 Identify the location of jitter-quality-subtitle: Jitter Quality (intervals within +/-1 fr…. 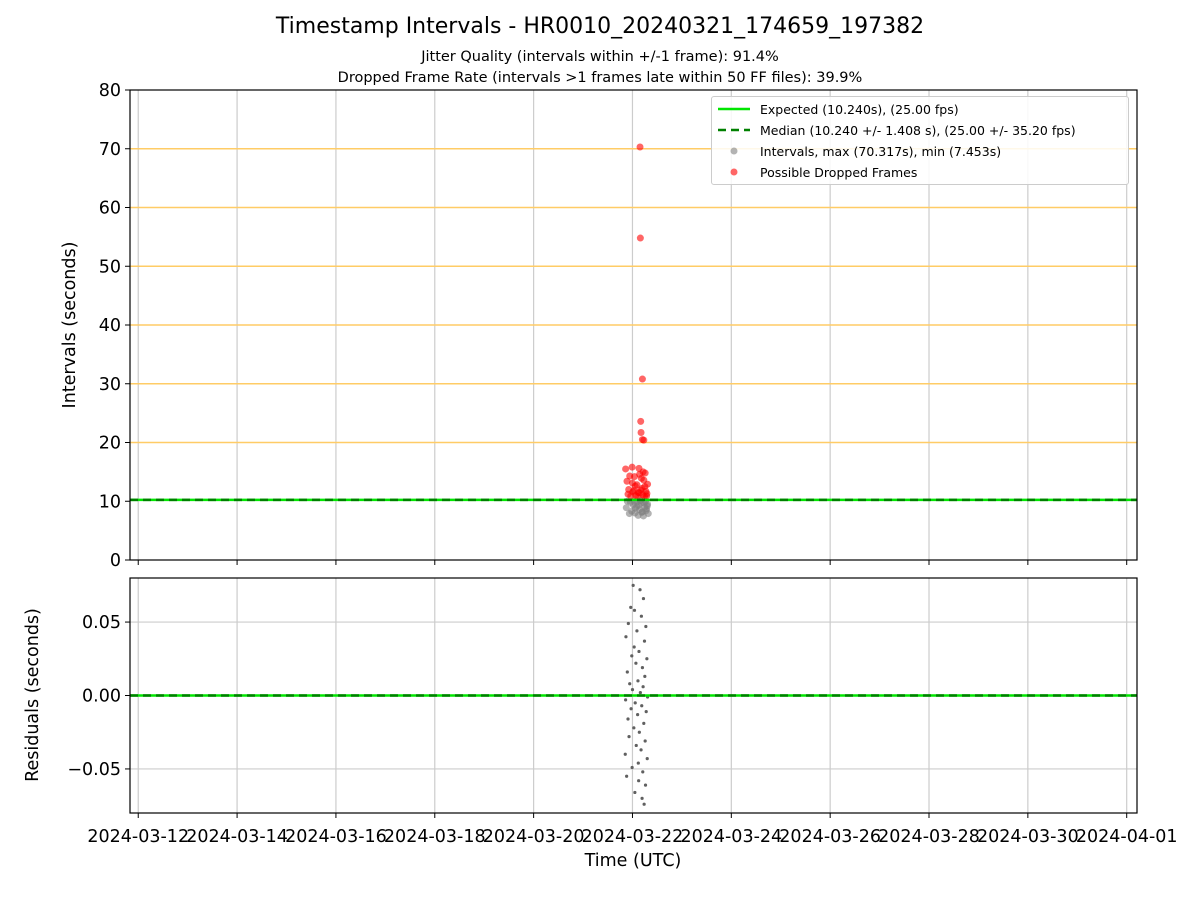
(600, 57).